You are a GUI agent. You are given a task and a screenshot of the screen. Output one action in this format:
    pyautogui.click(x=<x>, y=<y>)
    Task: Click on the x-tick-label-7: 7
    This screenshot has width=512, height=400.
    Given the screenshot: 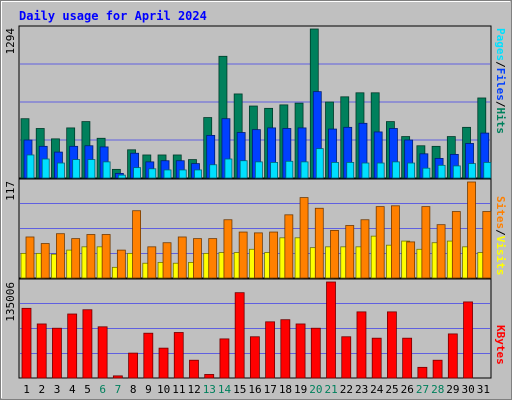 What is the action you would take?
    pyautogui.click(x=118, y=389)
    